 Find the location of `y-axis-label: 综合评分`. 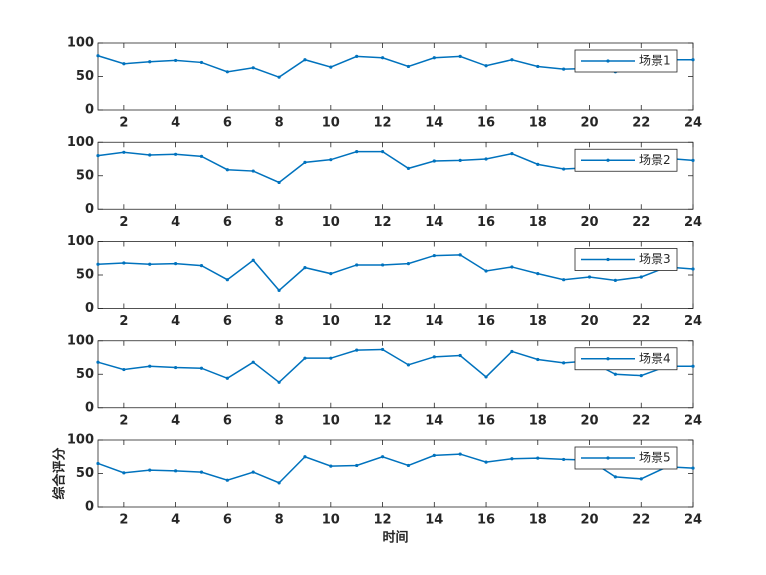

y-axis-label: 综合评分 is located at coordinates (60, 473).